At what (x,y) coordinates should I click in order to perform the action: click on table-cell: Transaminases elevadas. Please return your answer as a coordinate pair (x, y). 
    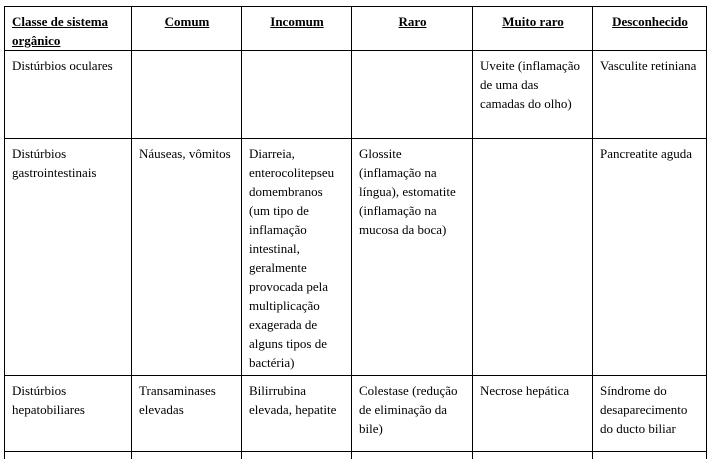
    Looking at the image, I should click on (186, 413).